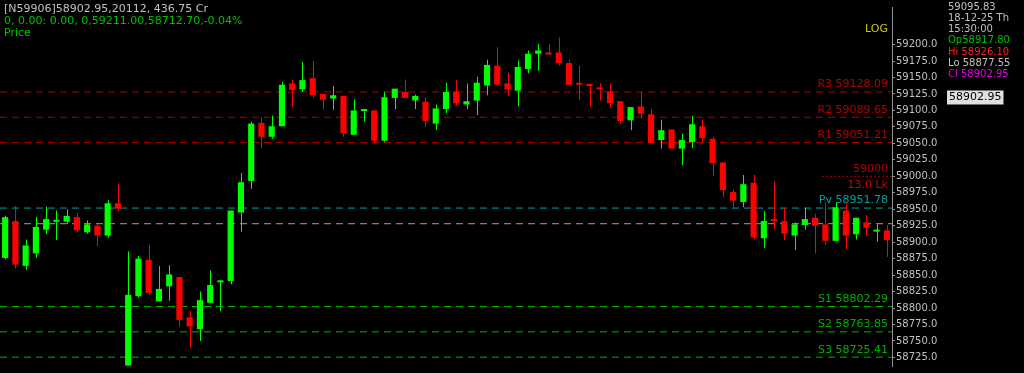 The height and width of the screenshot is (373, 1024). Describe the element at coordinates (868, 185) in the screenshot. I see `annotation: 13.0 Lk` at that location.